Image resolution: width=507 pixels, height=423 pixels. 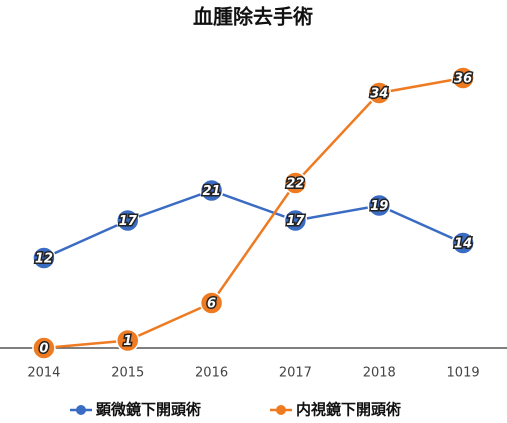 I want to click on data-label: 6, so click(x=211, y=304).